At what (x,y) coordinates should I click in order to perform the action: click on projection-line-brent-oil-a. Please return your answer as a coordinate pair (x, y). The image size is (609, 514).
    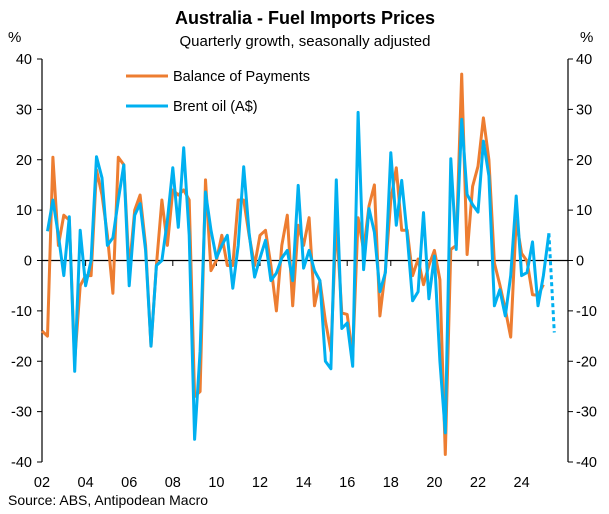
    Looking at the image, I should click on (551, 283).